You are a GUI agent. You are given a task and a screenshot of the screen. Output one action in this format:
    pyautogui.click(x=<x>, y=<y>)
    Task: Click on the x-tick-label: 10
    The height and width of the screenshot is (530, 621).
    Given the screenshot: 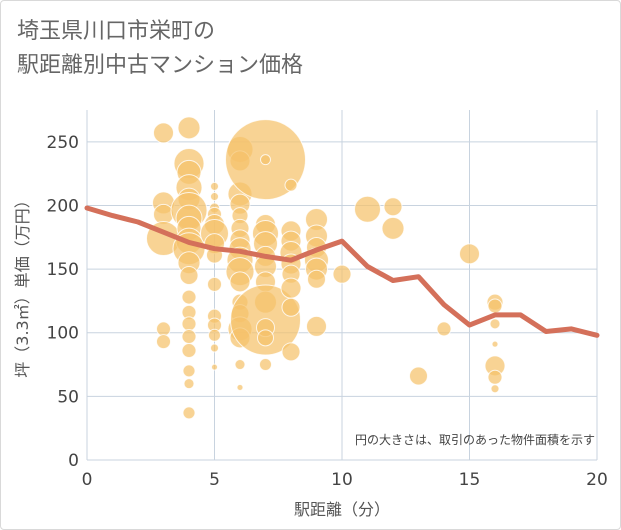 What is the action you would take?
    pyautogui.click(x=342, y=480)
    